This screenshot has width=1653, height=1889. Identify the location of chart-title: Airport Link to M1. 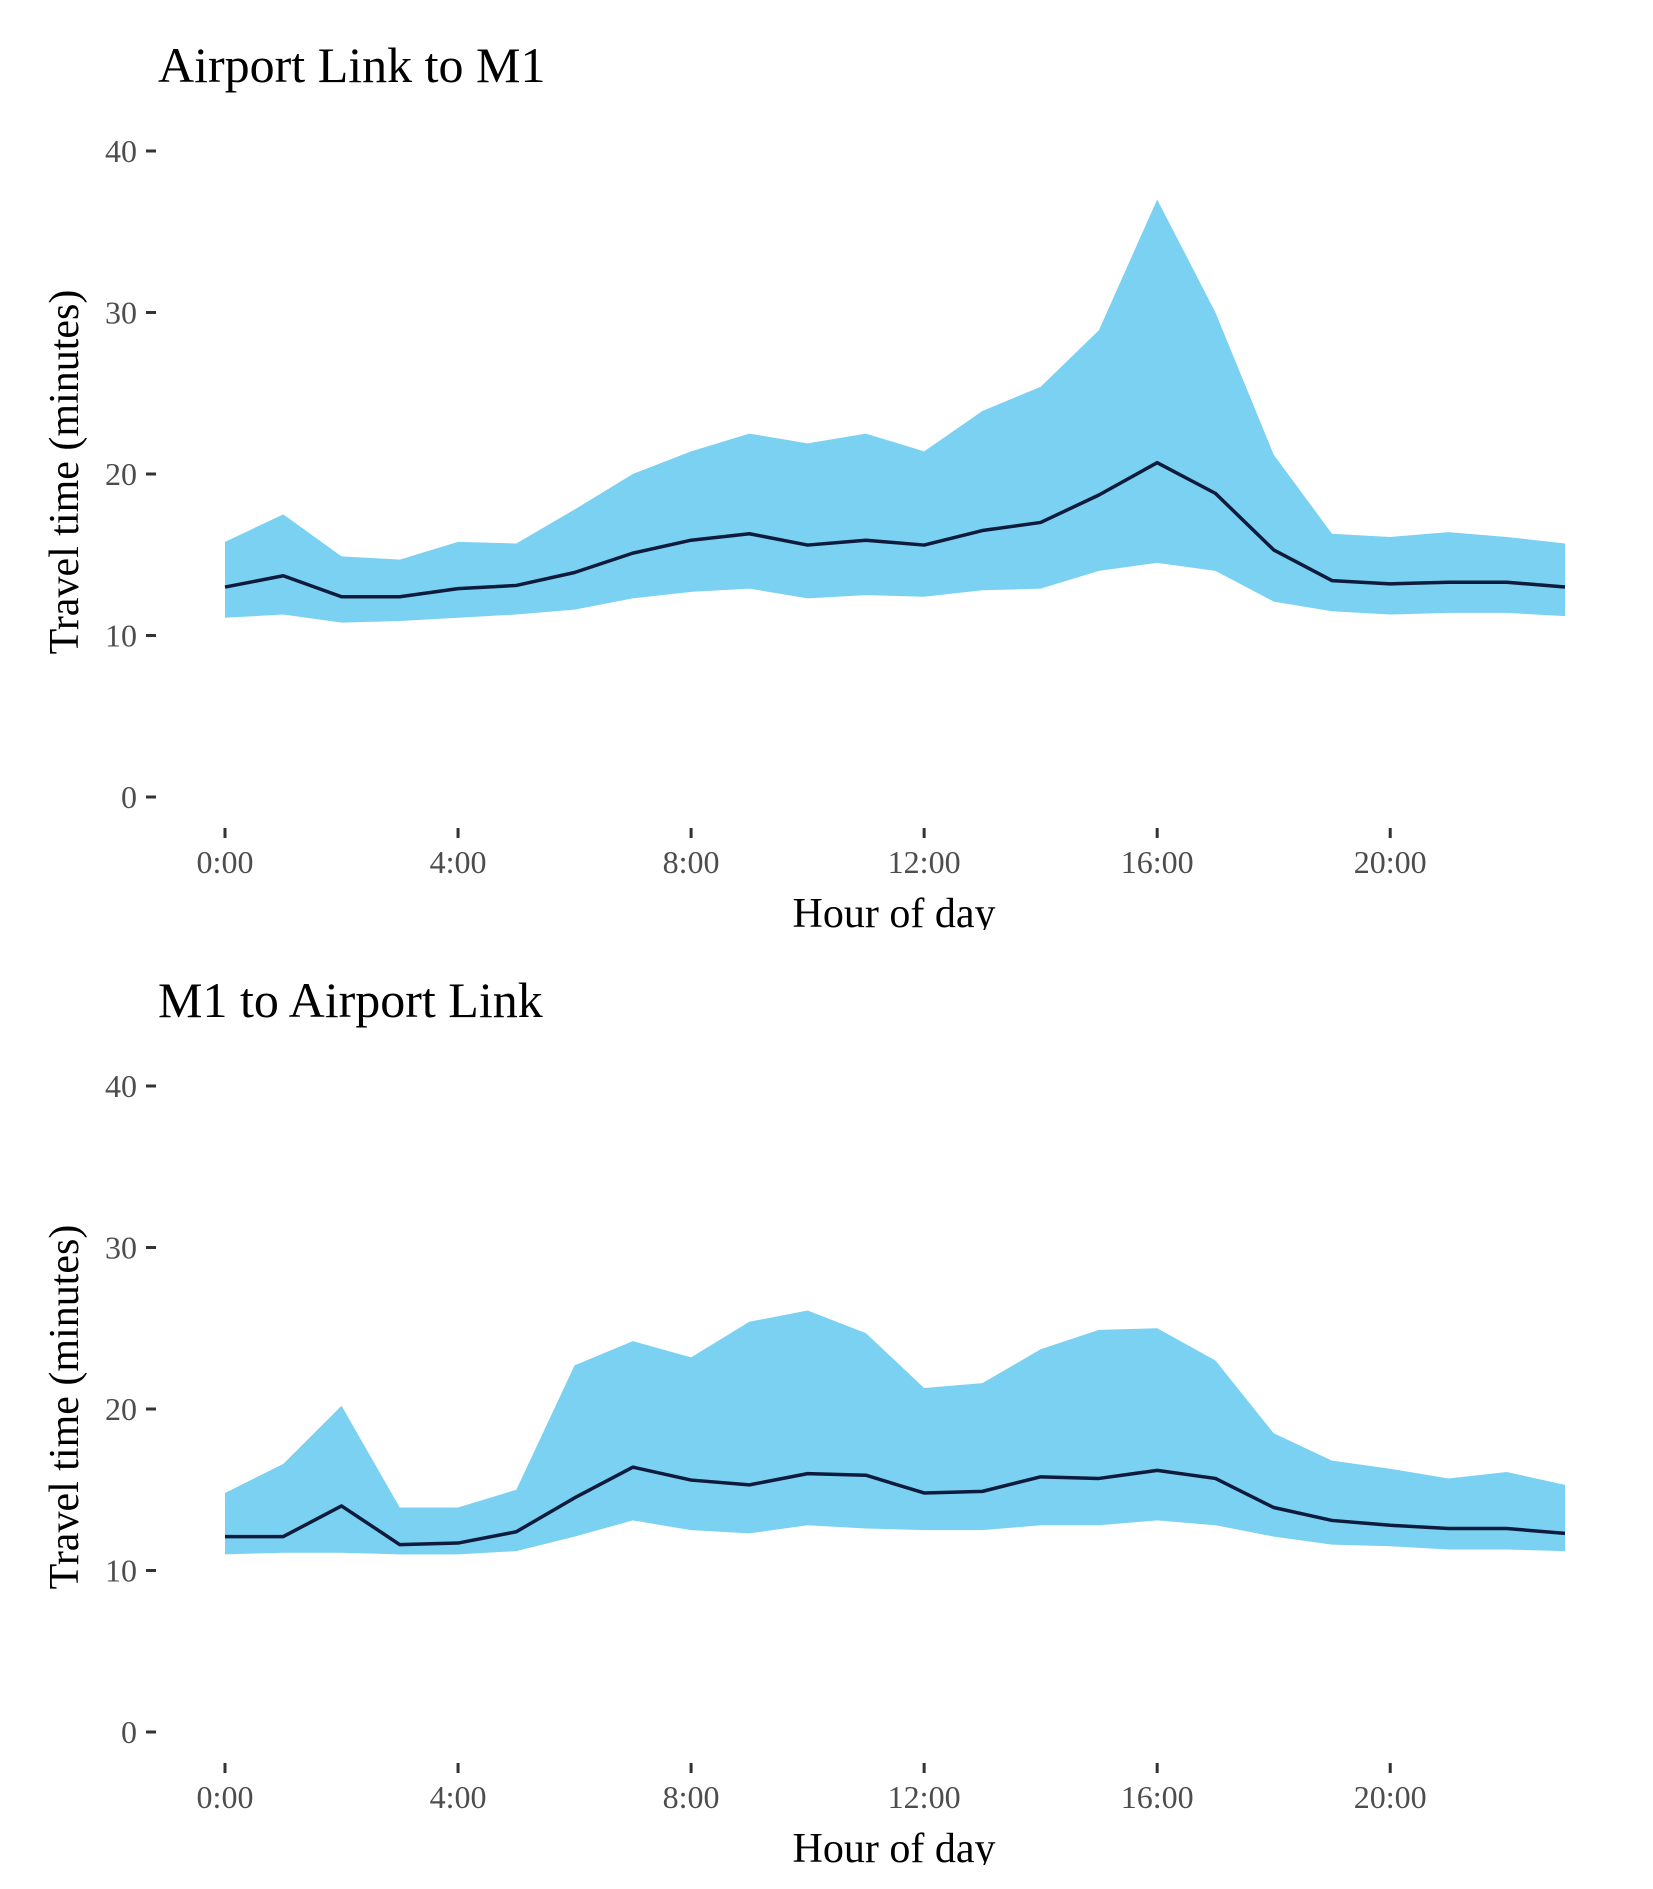
(351, 65).